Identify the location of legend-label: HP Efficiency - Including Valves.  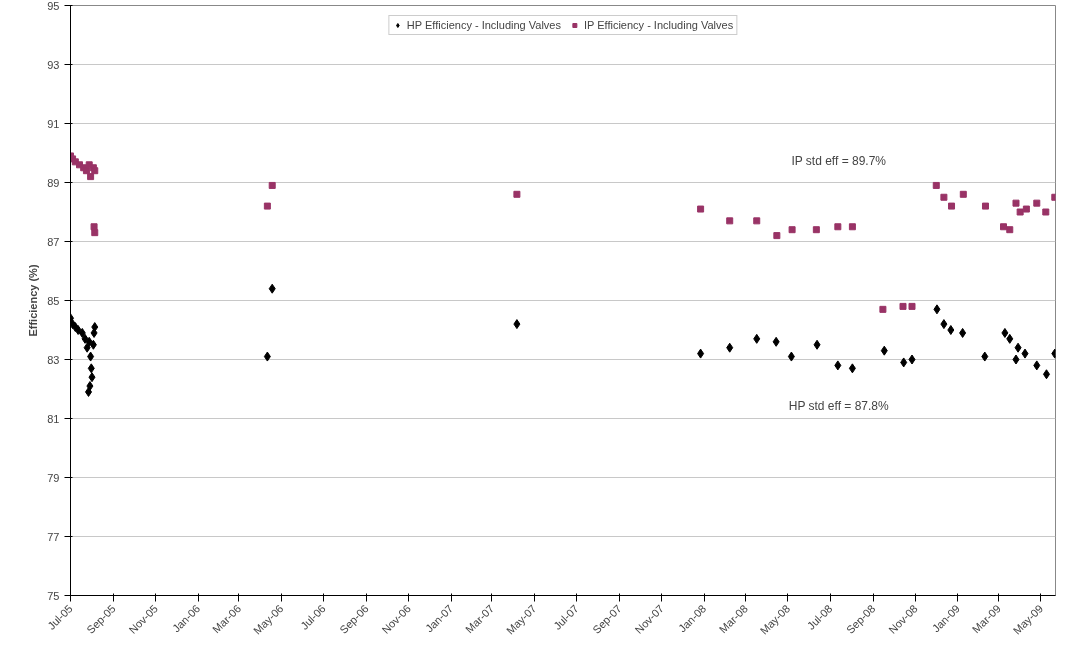
(483, 25).